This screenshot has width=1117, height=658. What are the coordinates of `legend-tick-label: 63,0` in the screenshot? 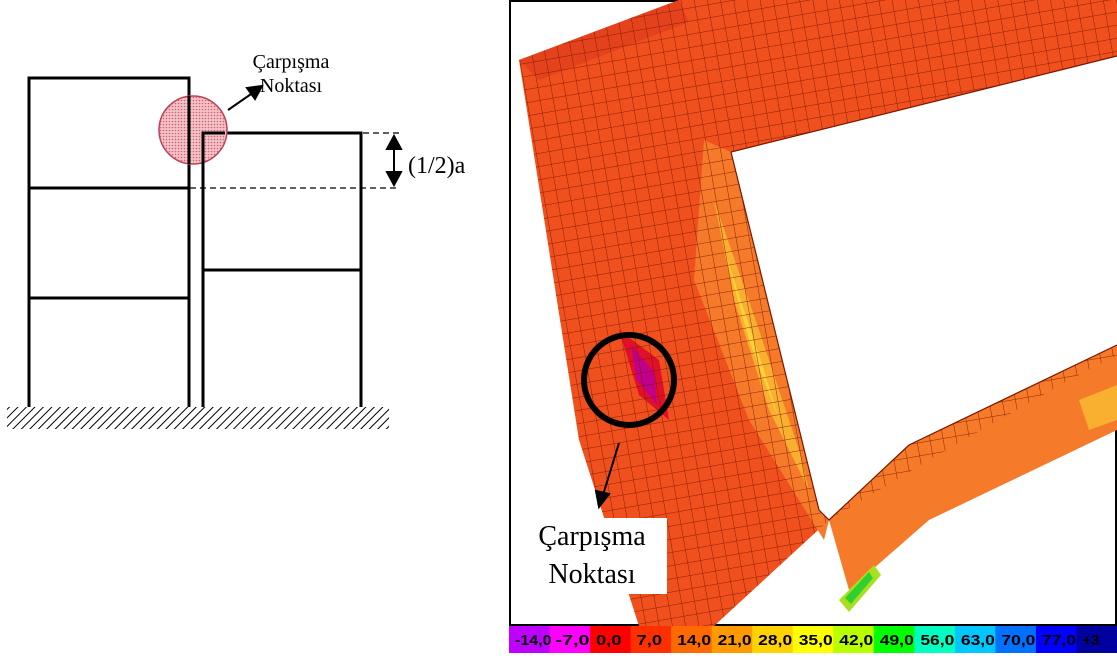 It's located at (978, 640).